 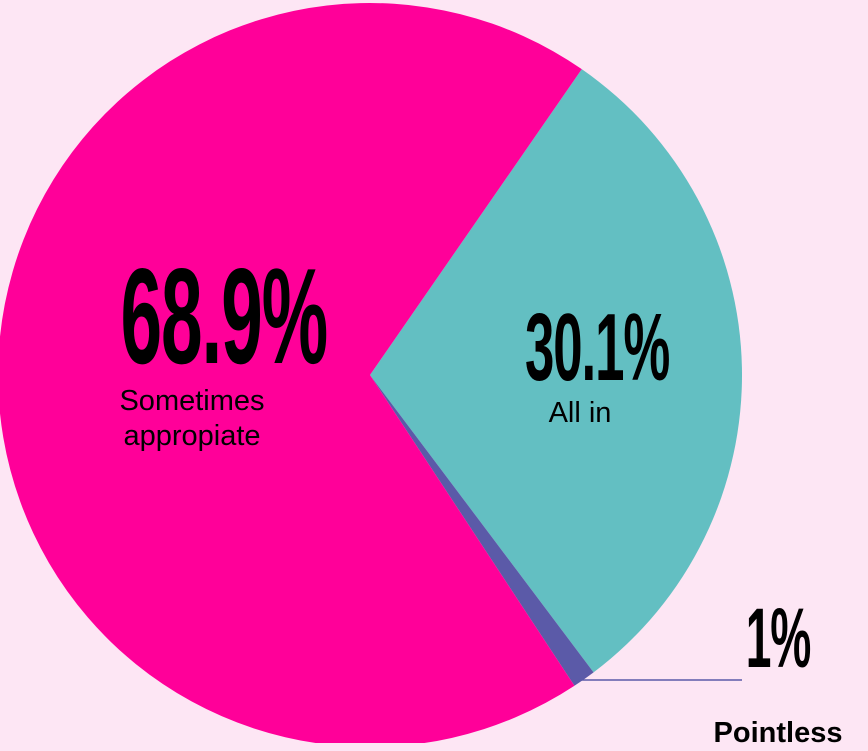 I want to click on value-label: 1%, so click(x=778, y=638).